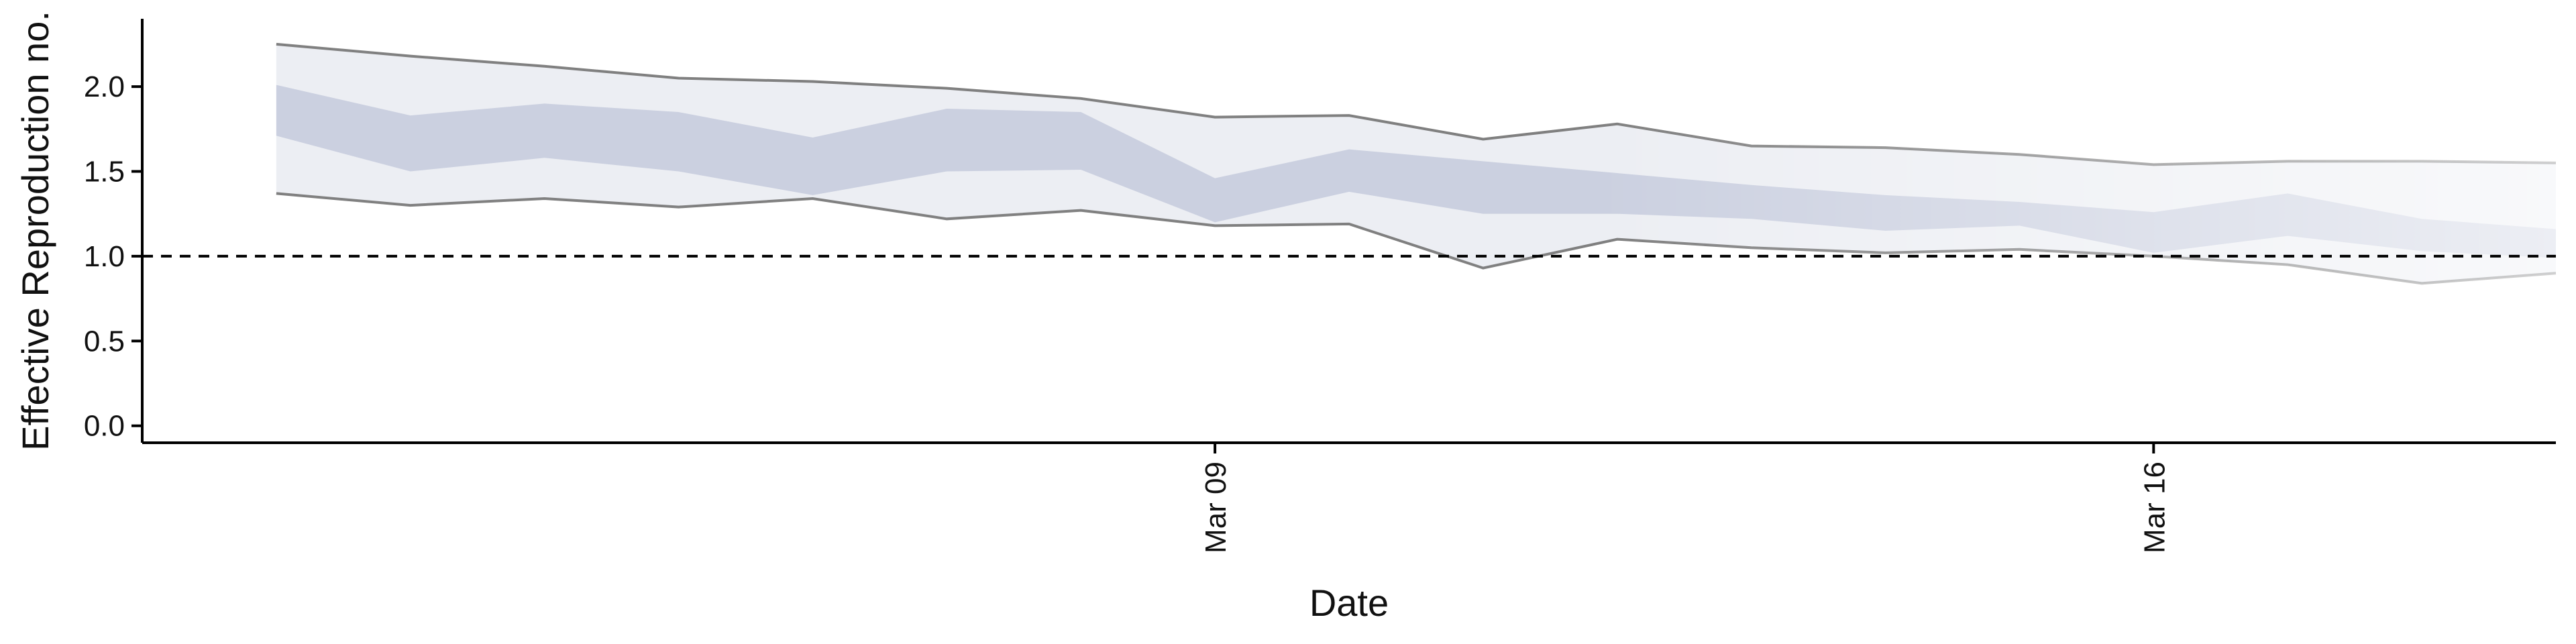  I want to click on x-tick-label: Mar 09, so click(1215, 507).